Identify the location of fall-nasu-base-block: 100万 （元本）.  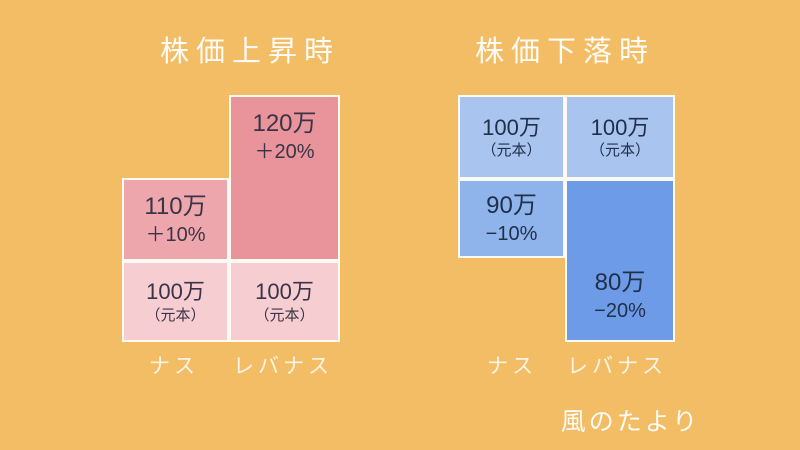
(511, 137).